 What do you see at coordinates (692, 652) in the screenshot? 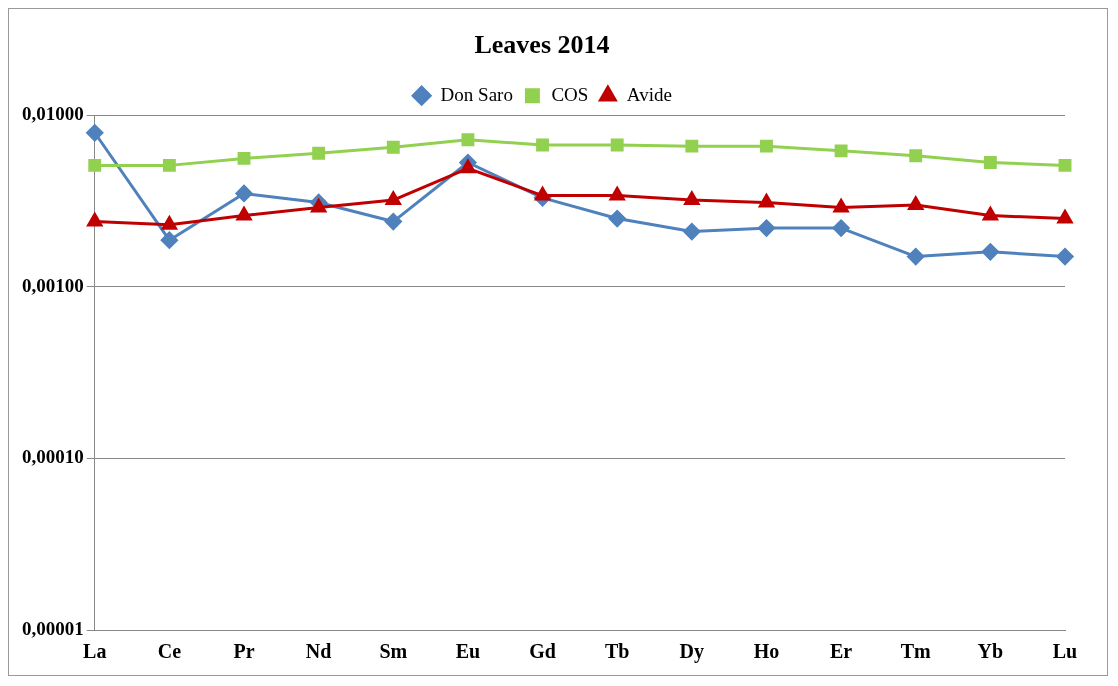
I see `x-tick-label: Dy` at bounding box center [692, 652].